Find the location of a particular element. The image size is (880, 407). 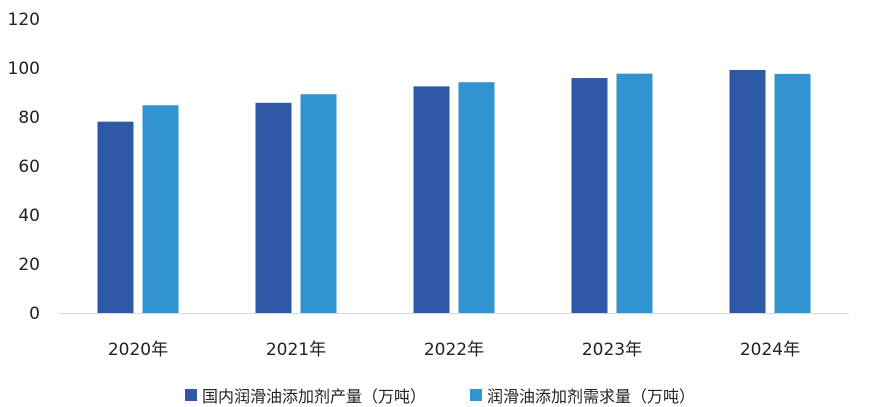

y-tick-label: 40 is located at coordinates (29, 216).